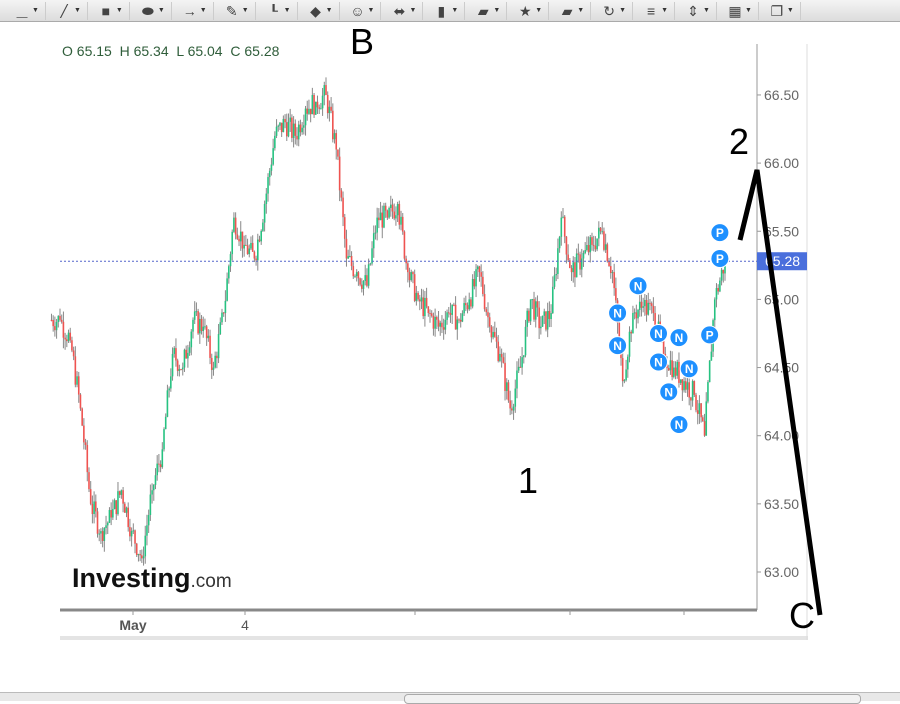 This screenshot has height=704, width=900. I want to click on line-color-tool: ▁ ▼, so click(27, 10).